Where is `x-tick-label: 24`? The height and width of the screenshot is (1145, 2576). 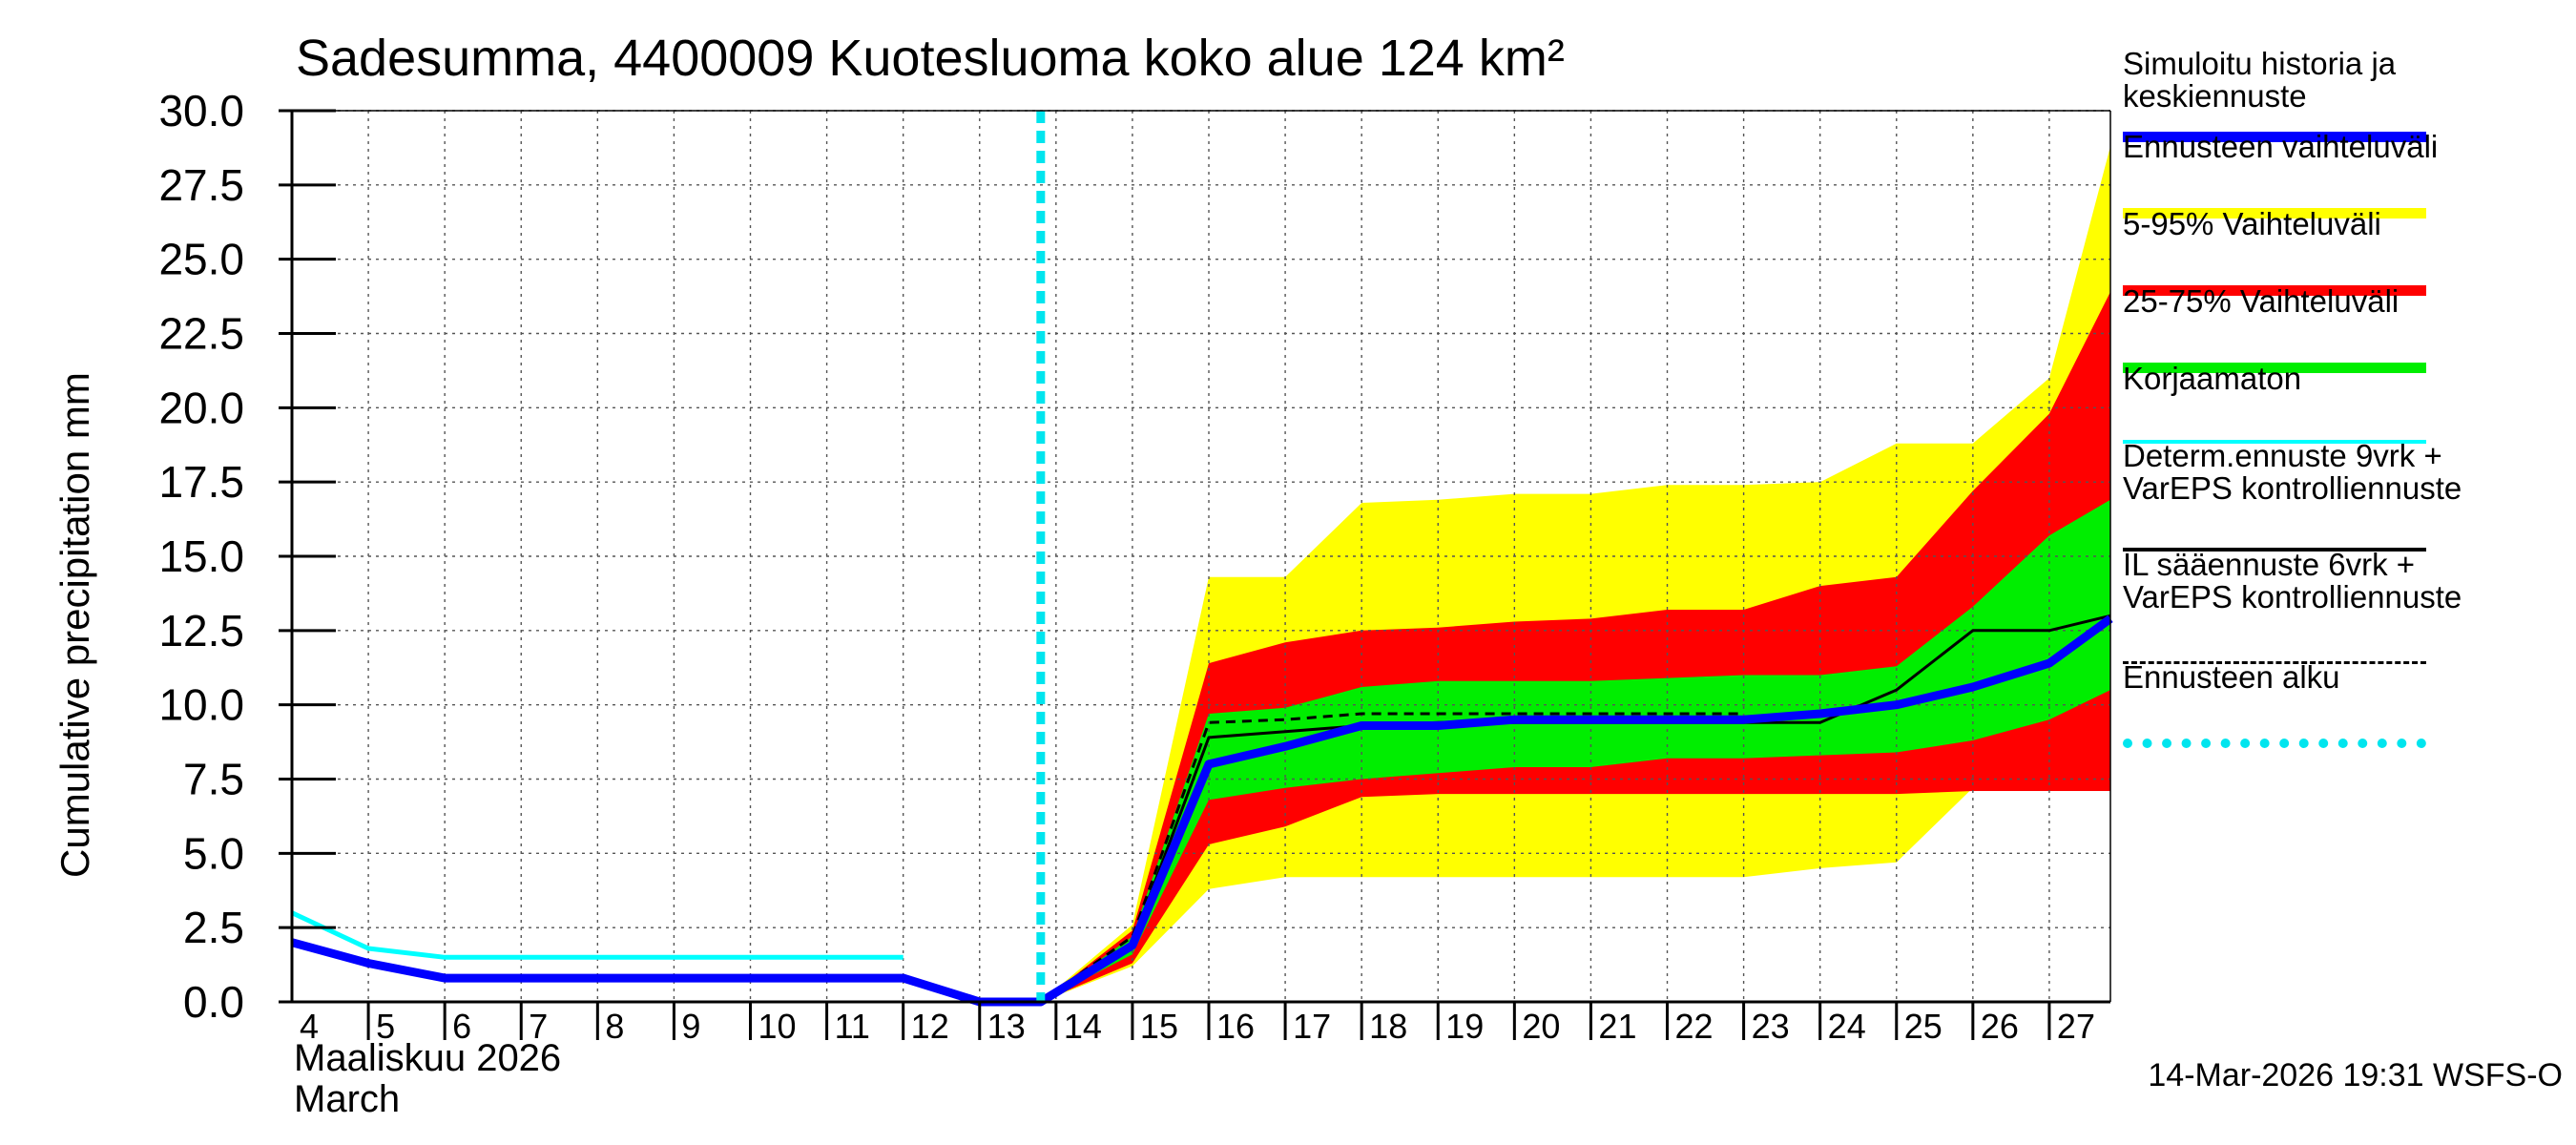 x-tick-label: 24 is located at coordinates (1847, 1026).